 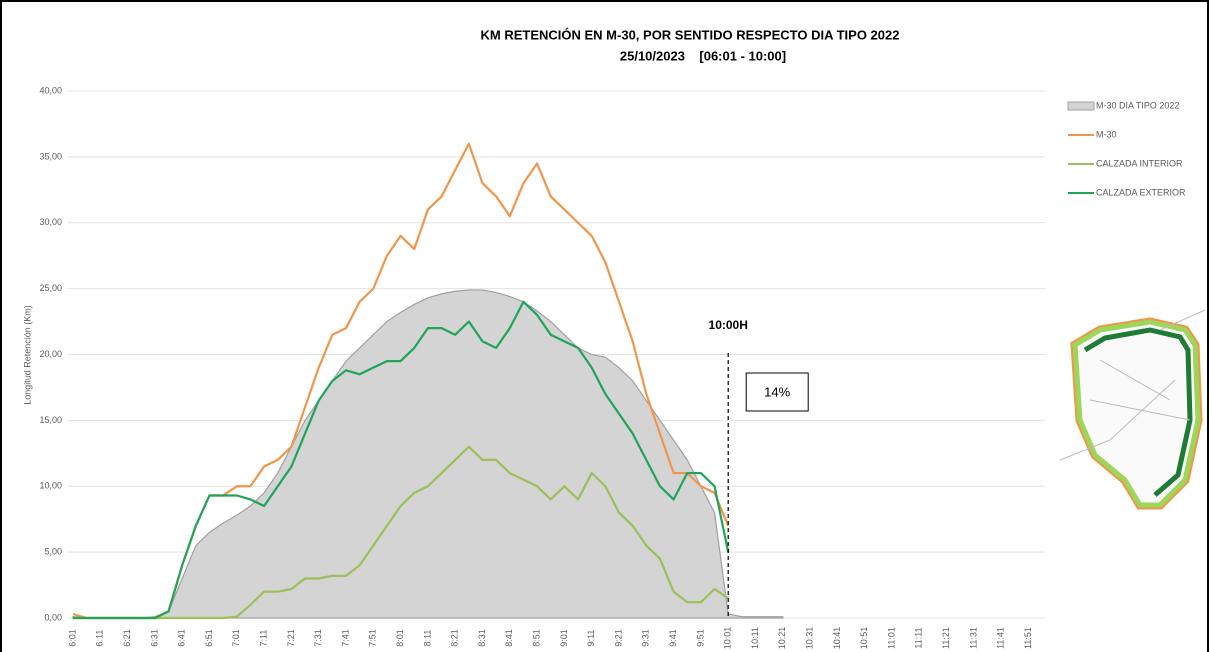 I want to click on y-tick-label: 25,00, so click(x=50, y=288).